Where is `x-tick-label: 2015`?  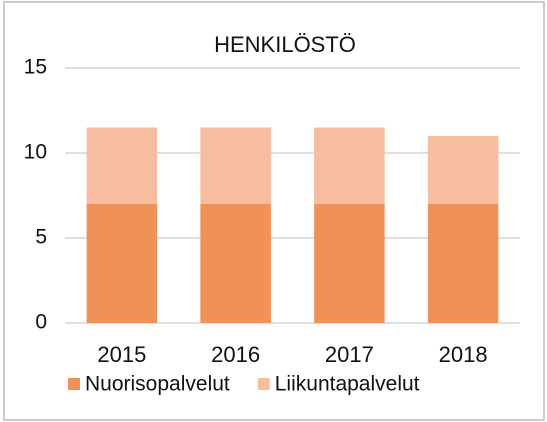
x-tick-label: 2015 is located at coordinates (121, 354).